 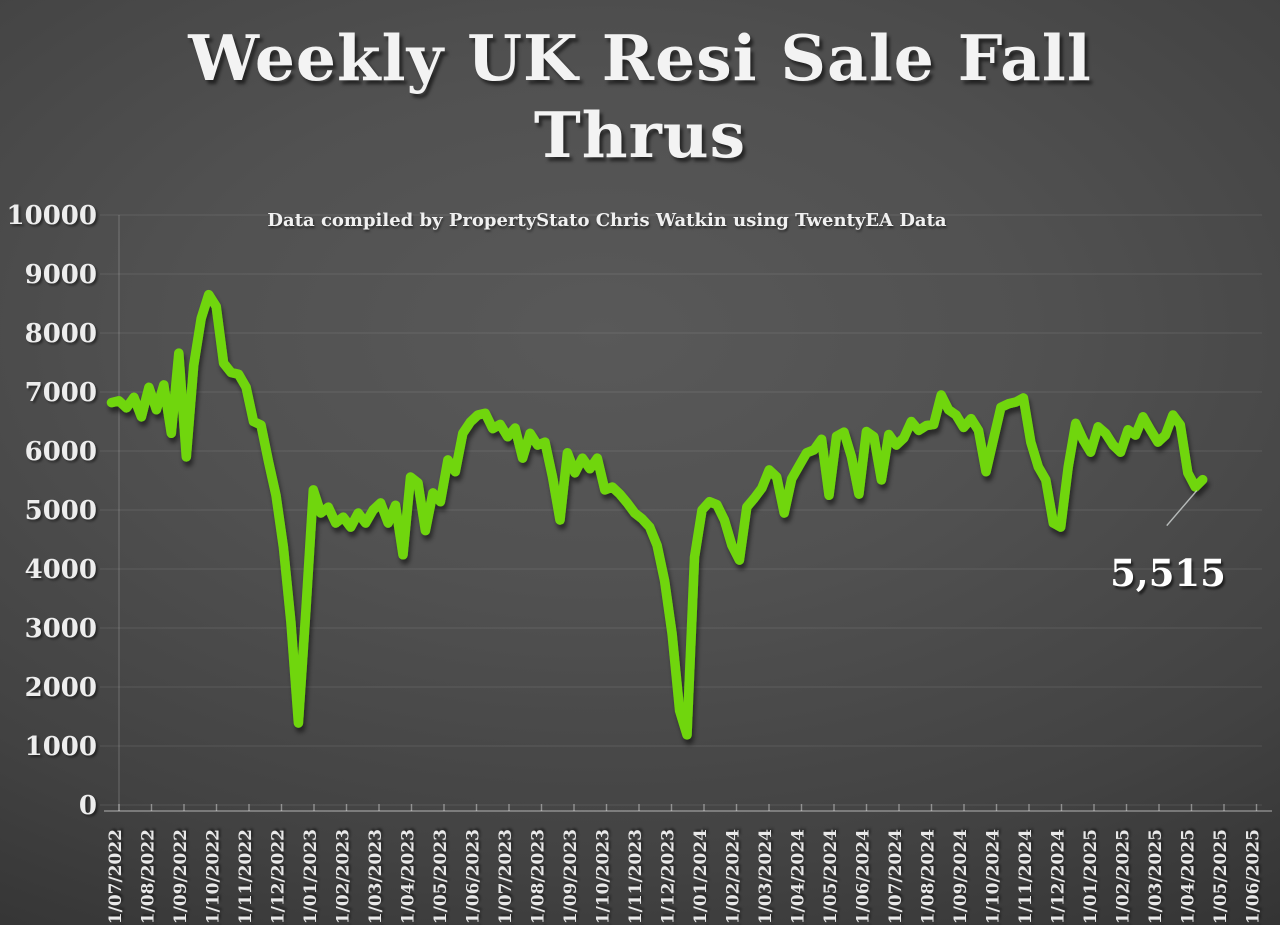 What do you see at coordinates (214, 877) in the screenshot?
I see `x-axis-tick-label: 11/10/2022` at bounding box center [214, 877].